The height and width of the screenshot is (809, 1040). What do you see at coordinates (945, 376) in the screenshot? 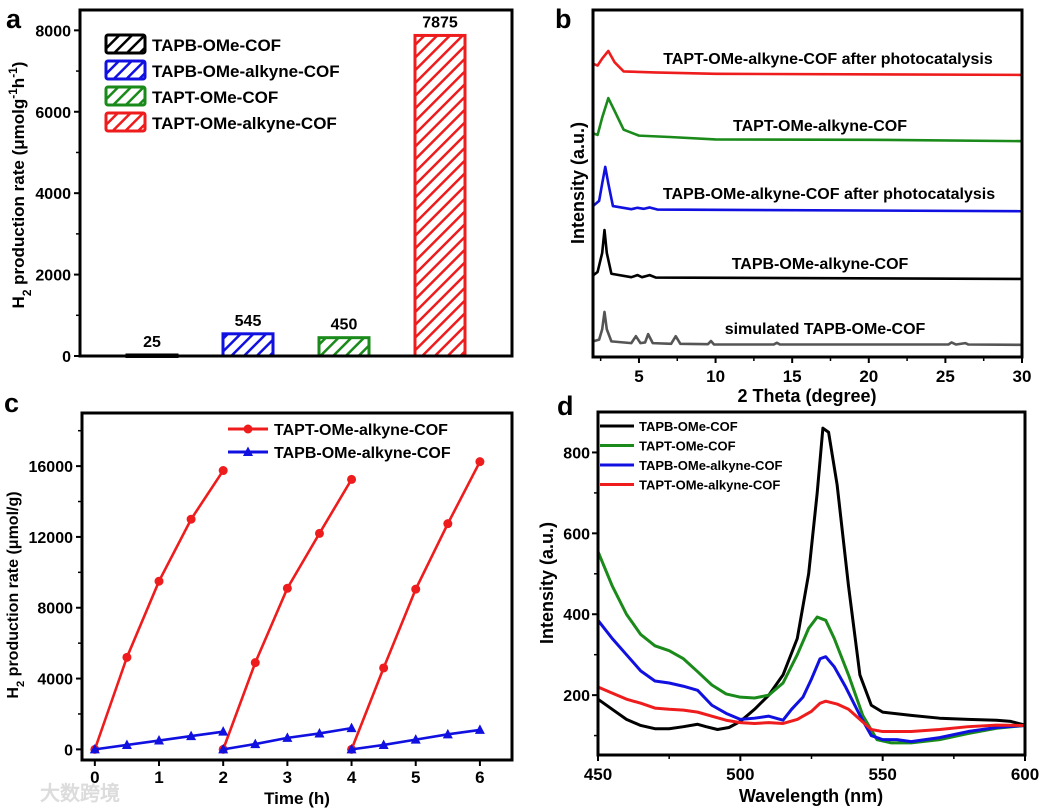
I see `x-tick-label: 25` at bounding box center [945, 376].